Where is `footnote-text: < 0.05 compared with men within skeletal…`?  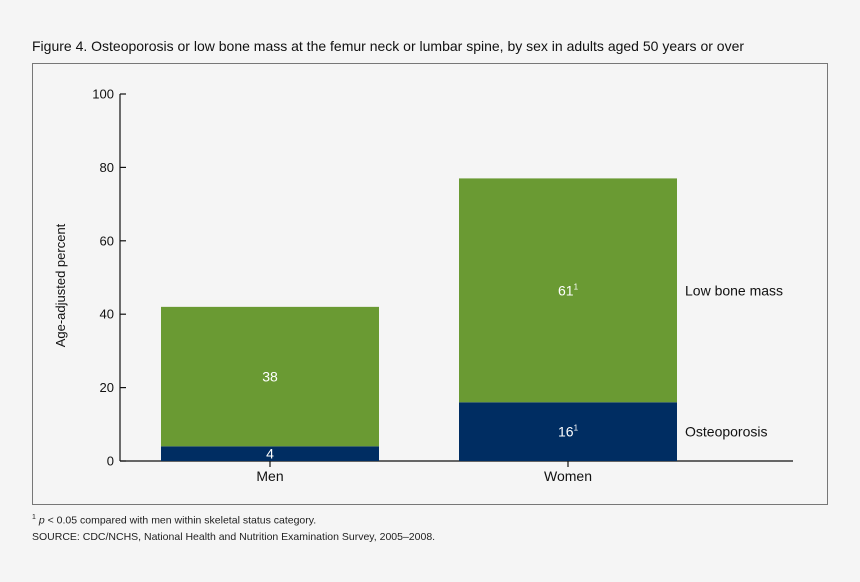 footnote-text: < 0.05 compared with men within skeletal… is located at coordinates (180, 520).